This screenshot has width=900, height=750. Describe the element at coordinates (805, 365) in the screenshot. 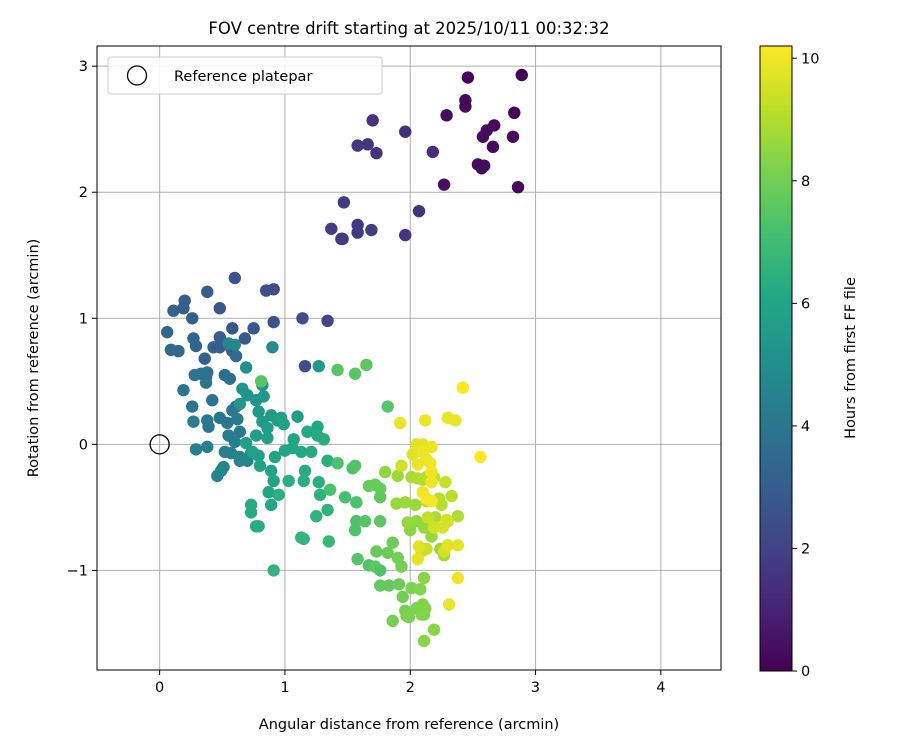

I see `colorbar-ticks: 0 2 4 6 8 10` at that location.